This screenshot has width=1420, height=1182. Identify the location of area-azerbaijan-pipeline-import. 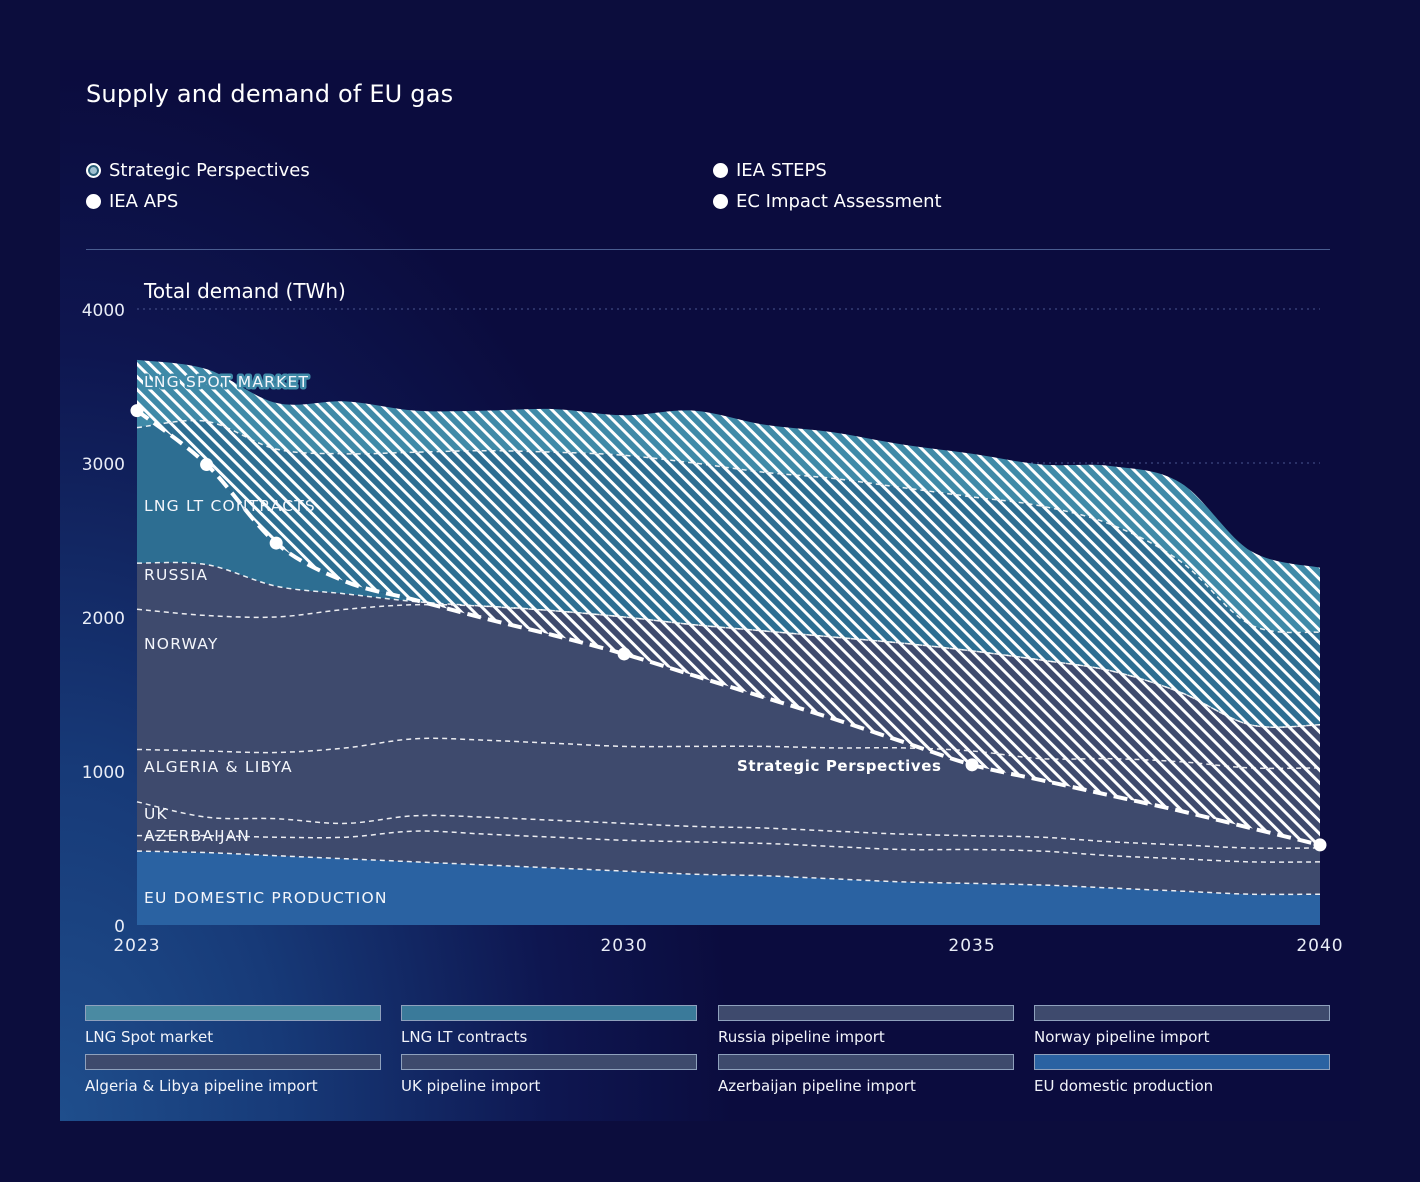
(728, 863).